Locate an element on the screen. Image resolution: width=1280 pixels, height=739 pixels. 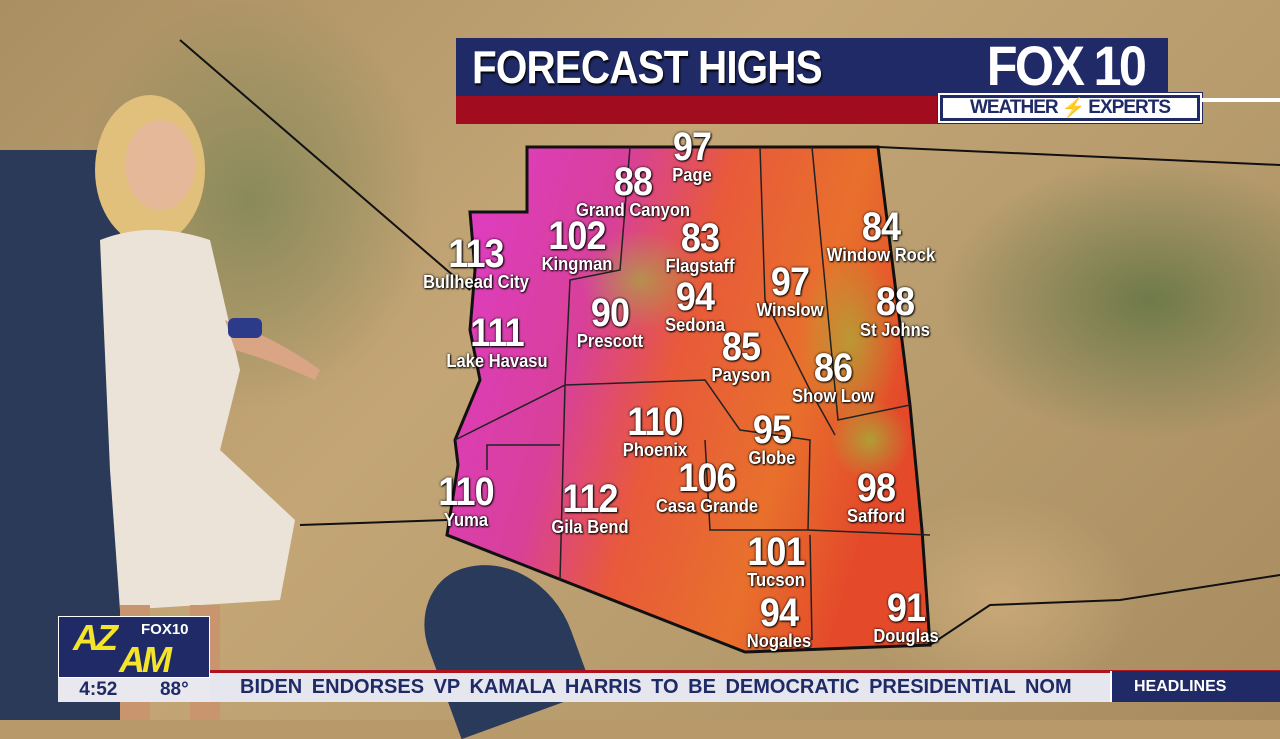
city-forecast: 88 St Johns is located at coordinates (895, 310).